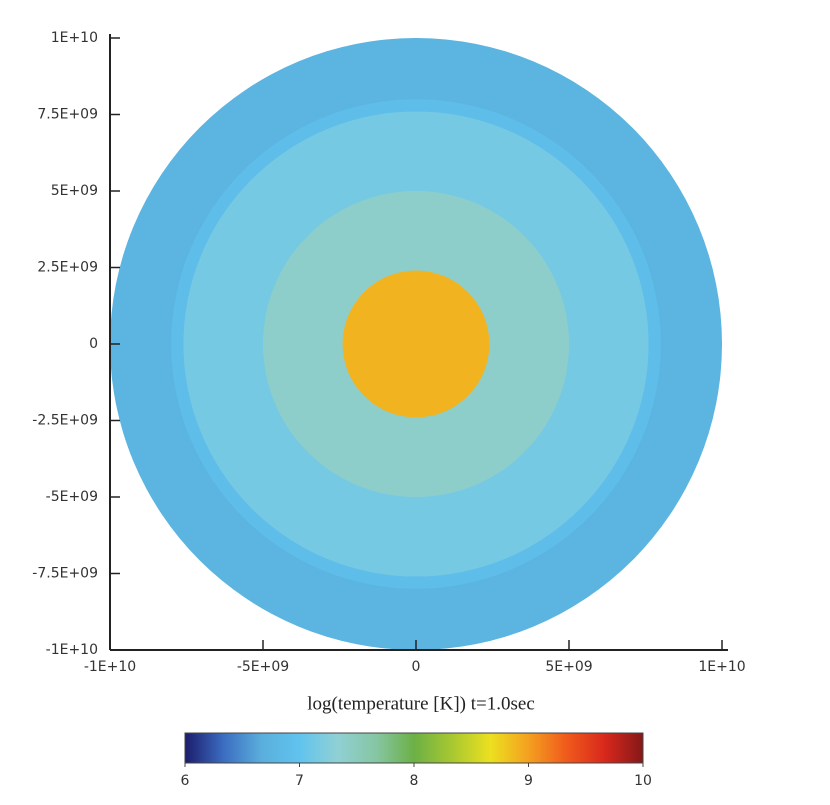 Image resolution: width=830 pixels, height=805 pixels. Describe the element at coordinates (185, 781) in the screenshot. I see `colorbar-tick-label: 6` at that location.